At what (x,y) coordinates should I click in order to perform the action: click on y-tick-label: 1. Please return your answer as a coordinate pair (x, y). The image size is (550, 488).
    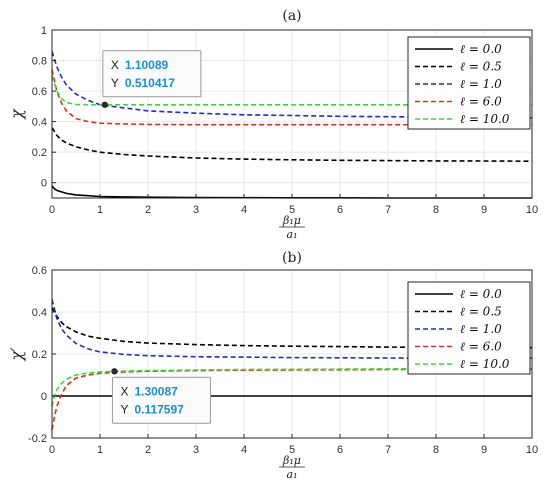
    Looking at the image, I should click on (44, 31).